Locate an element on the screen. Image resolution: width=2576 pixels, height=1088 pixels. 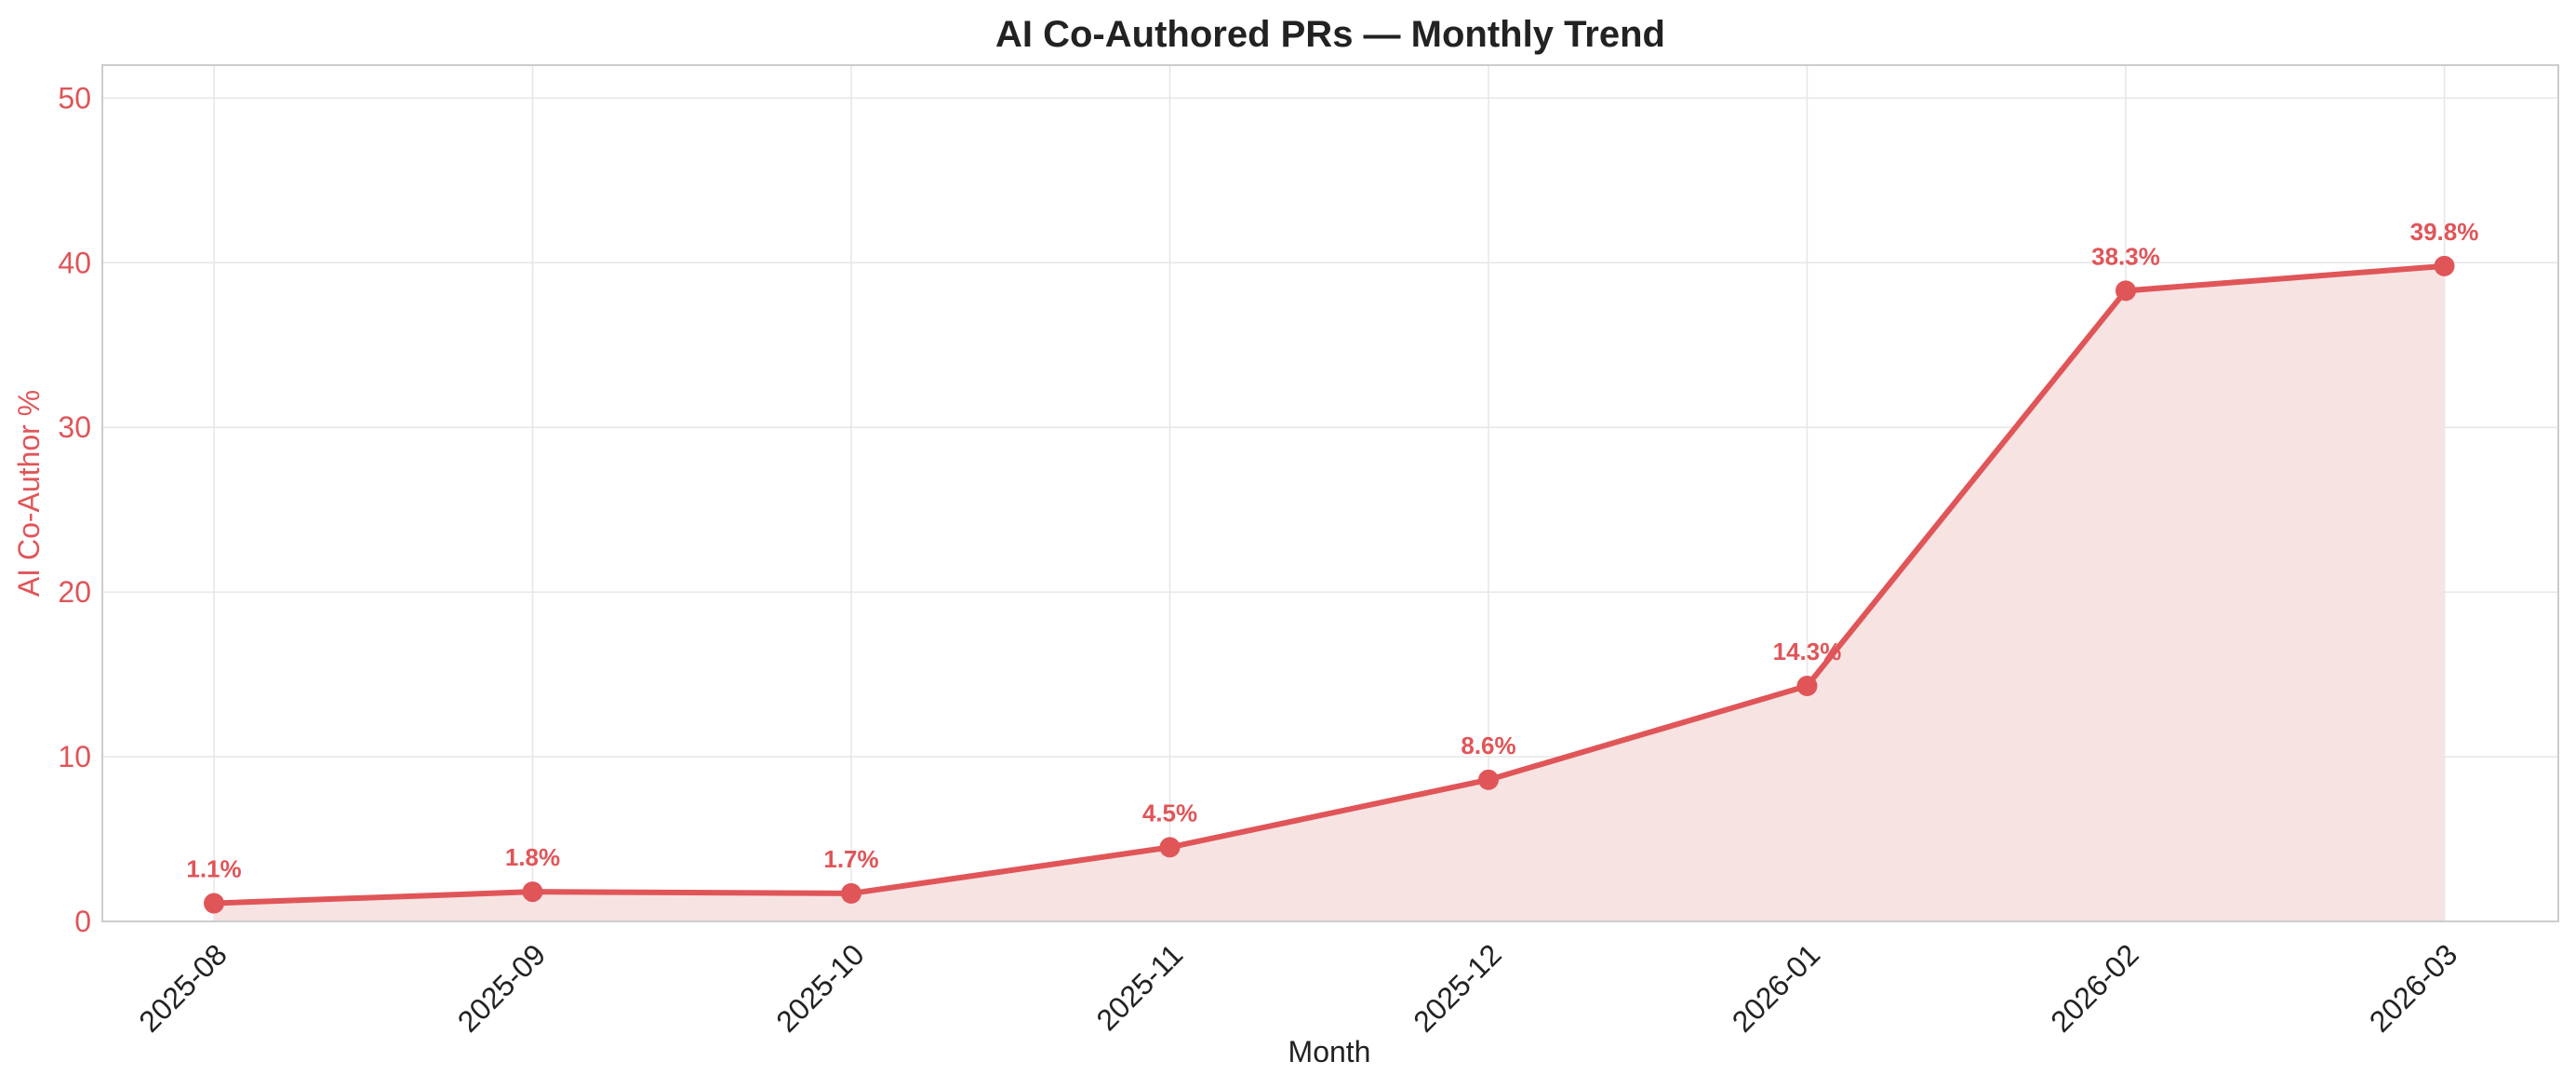
data-label: 4.5% is located at coordinates (1169, 812).